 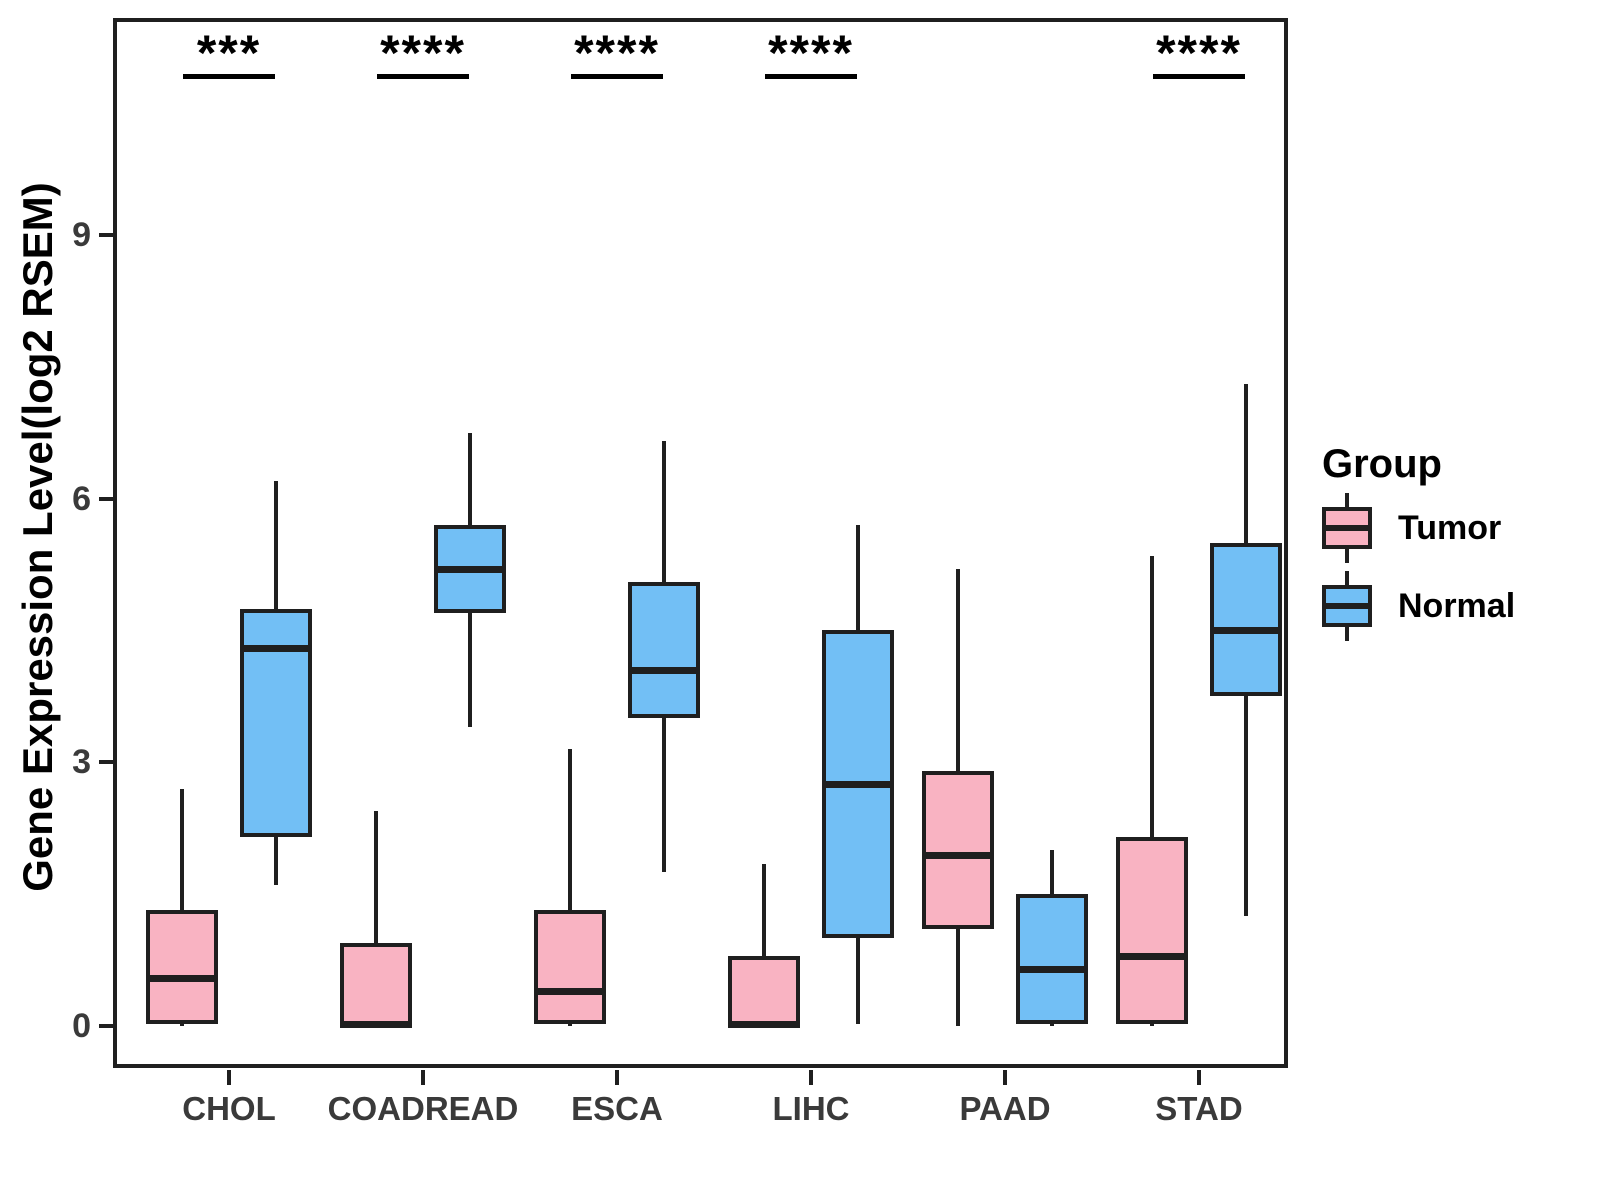 What do you see at coordinates (1199, 53) in the screenshot?
I see `significance-stars-stad: ****` at bounding box center [1199, 53].